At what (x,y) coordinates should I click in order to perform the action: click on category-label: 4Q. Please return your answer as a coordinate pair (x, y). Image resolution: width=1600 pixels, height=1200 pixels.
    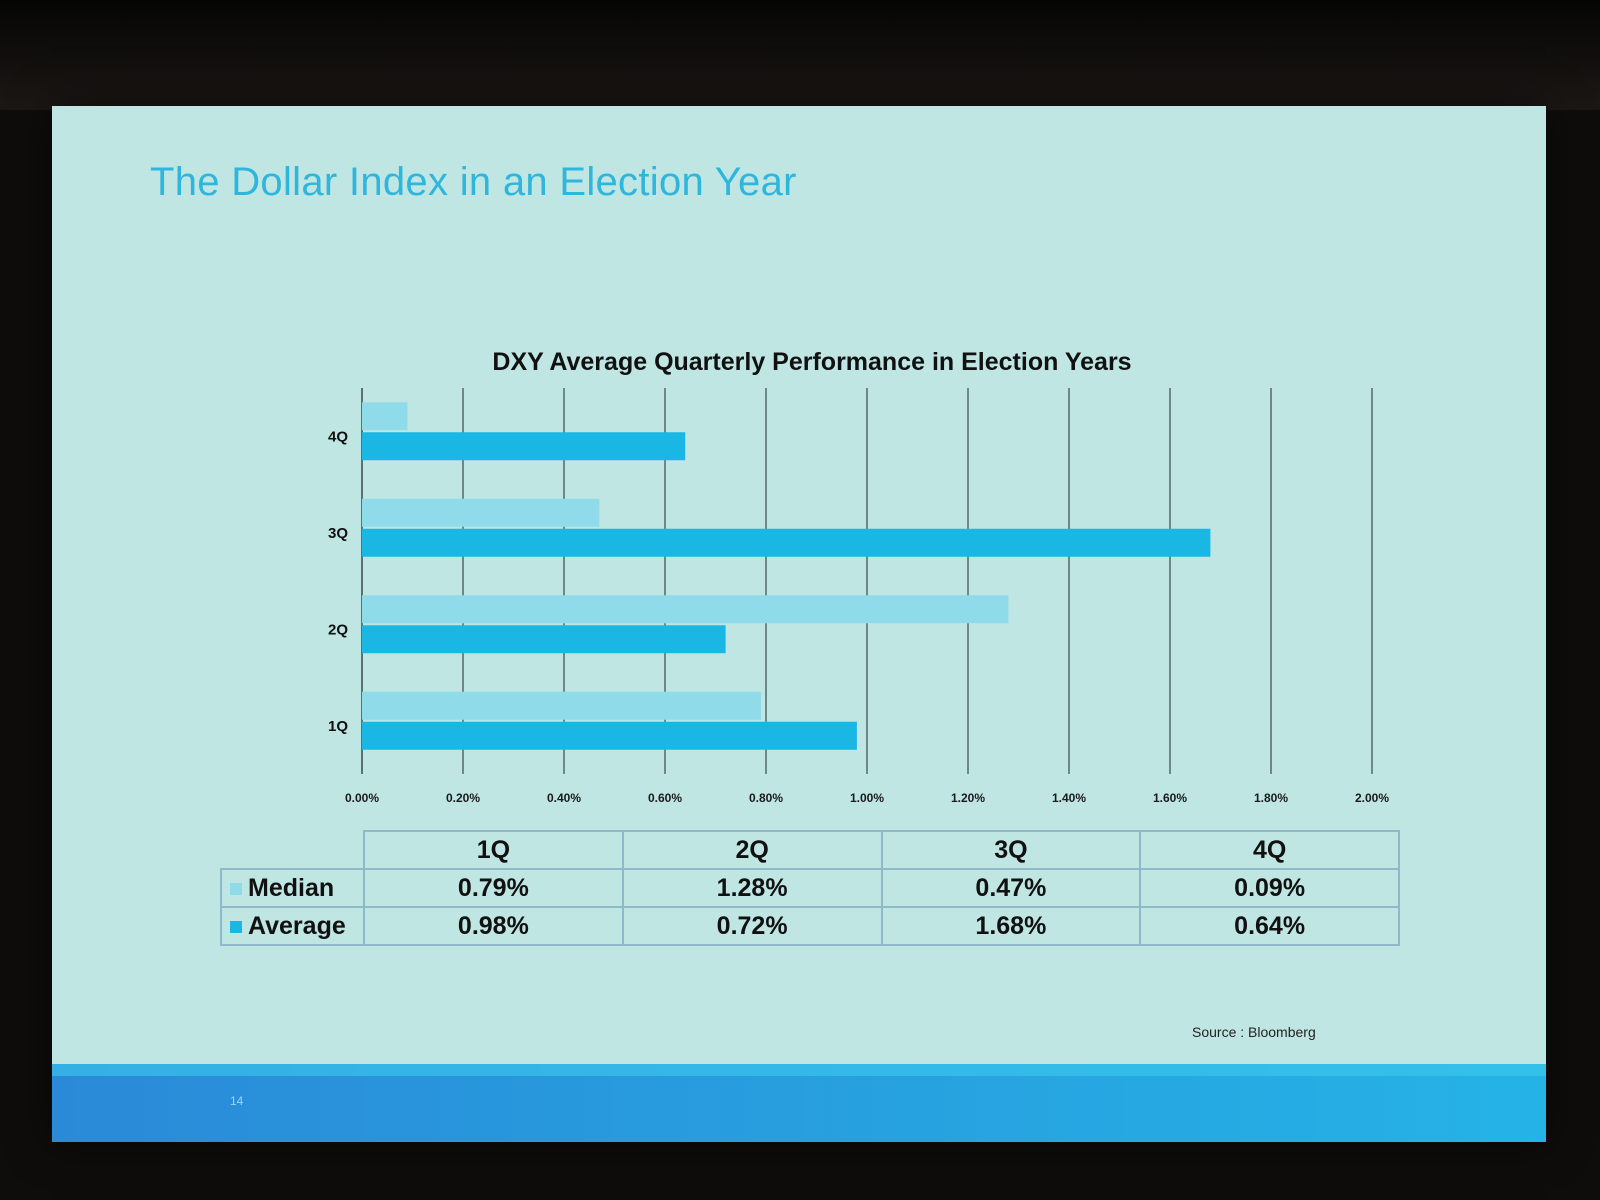
    Looking at the image, I should click on (338, 436).